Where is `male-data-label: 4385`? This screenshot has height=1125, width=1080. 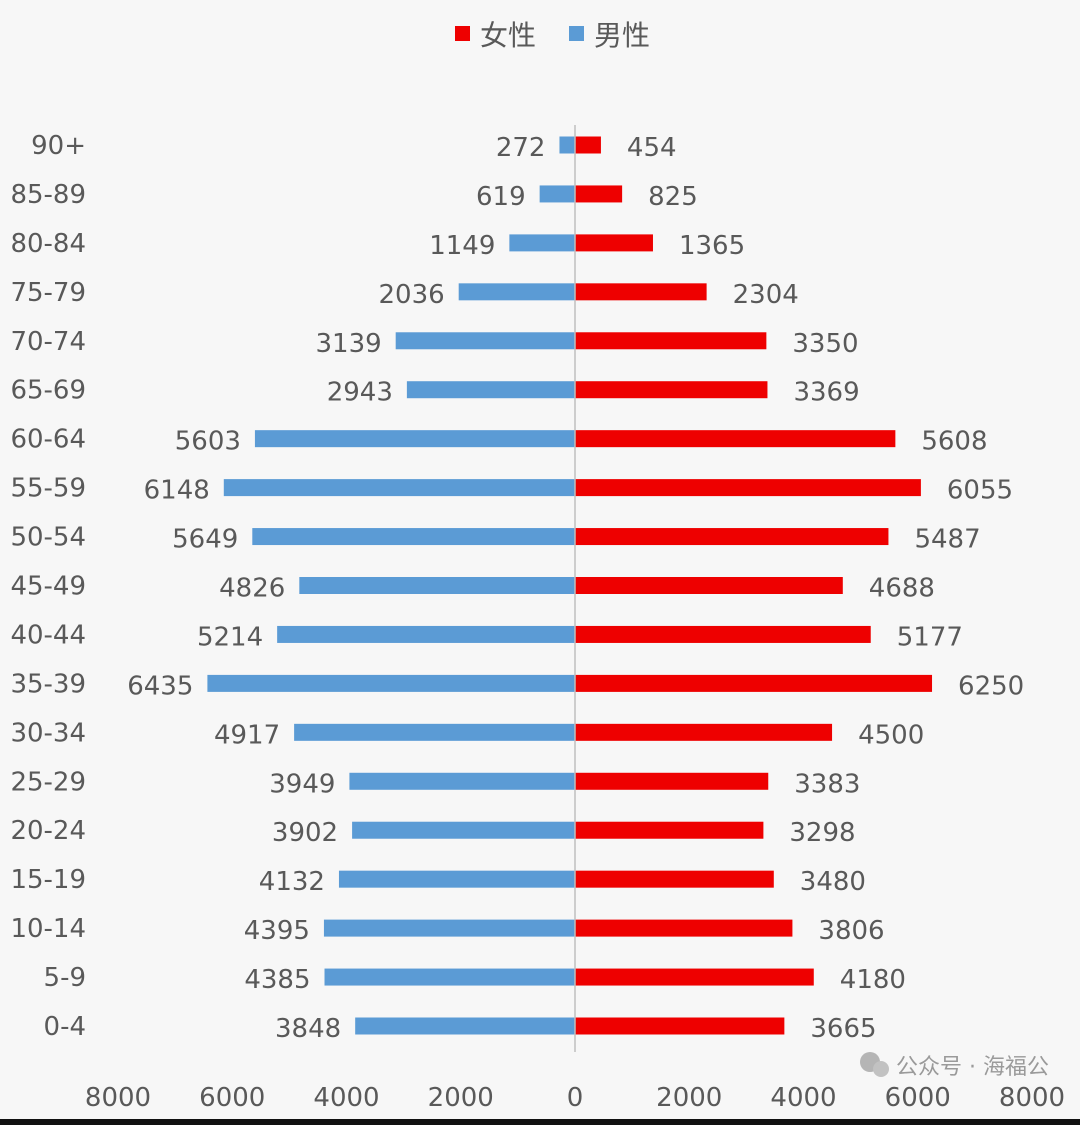 male-data-label: 4385 is located at coordinates (277, 980).